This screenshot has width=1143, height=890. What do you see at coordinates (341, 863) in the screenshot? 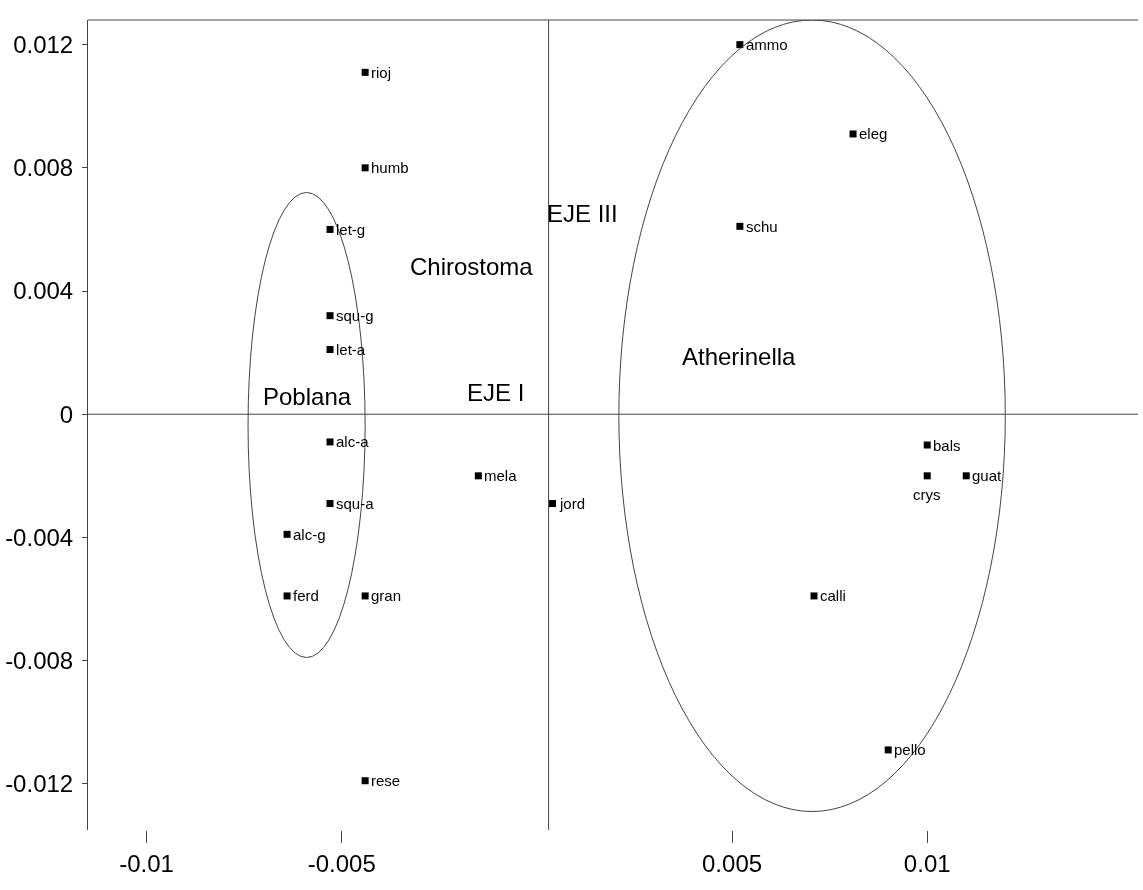
I see `x-tick-label: -0.005` at bounding box center [341, 863].